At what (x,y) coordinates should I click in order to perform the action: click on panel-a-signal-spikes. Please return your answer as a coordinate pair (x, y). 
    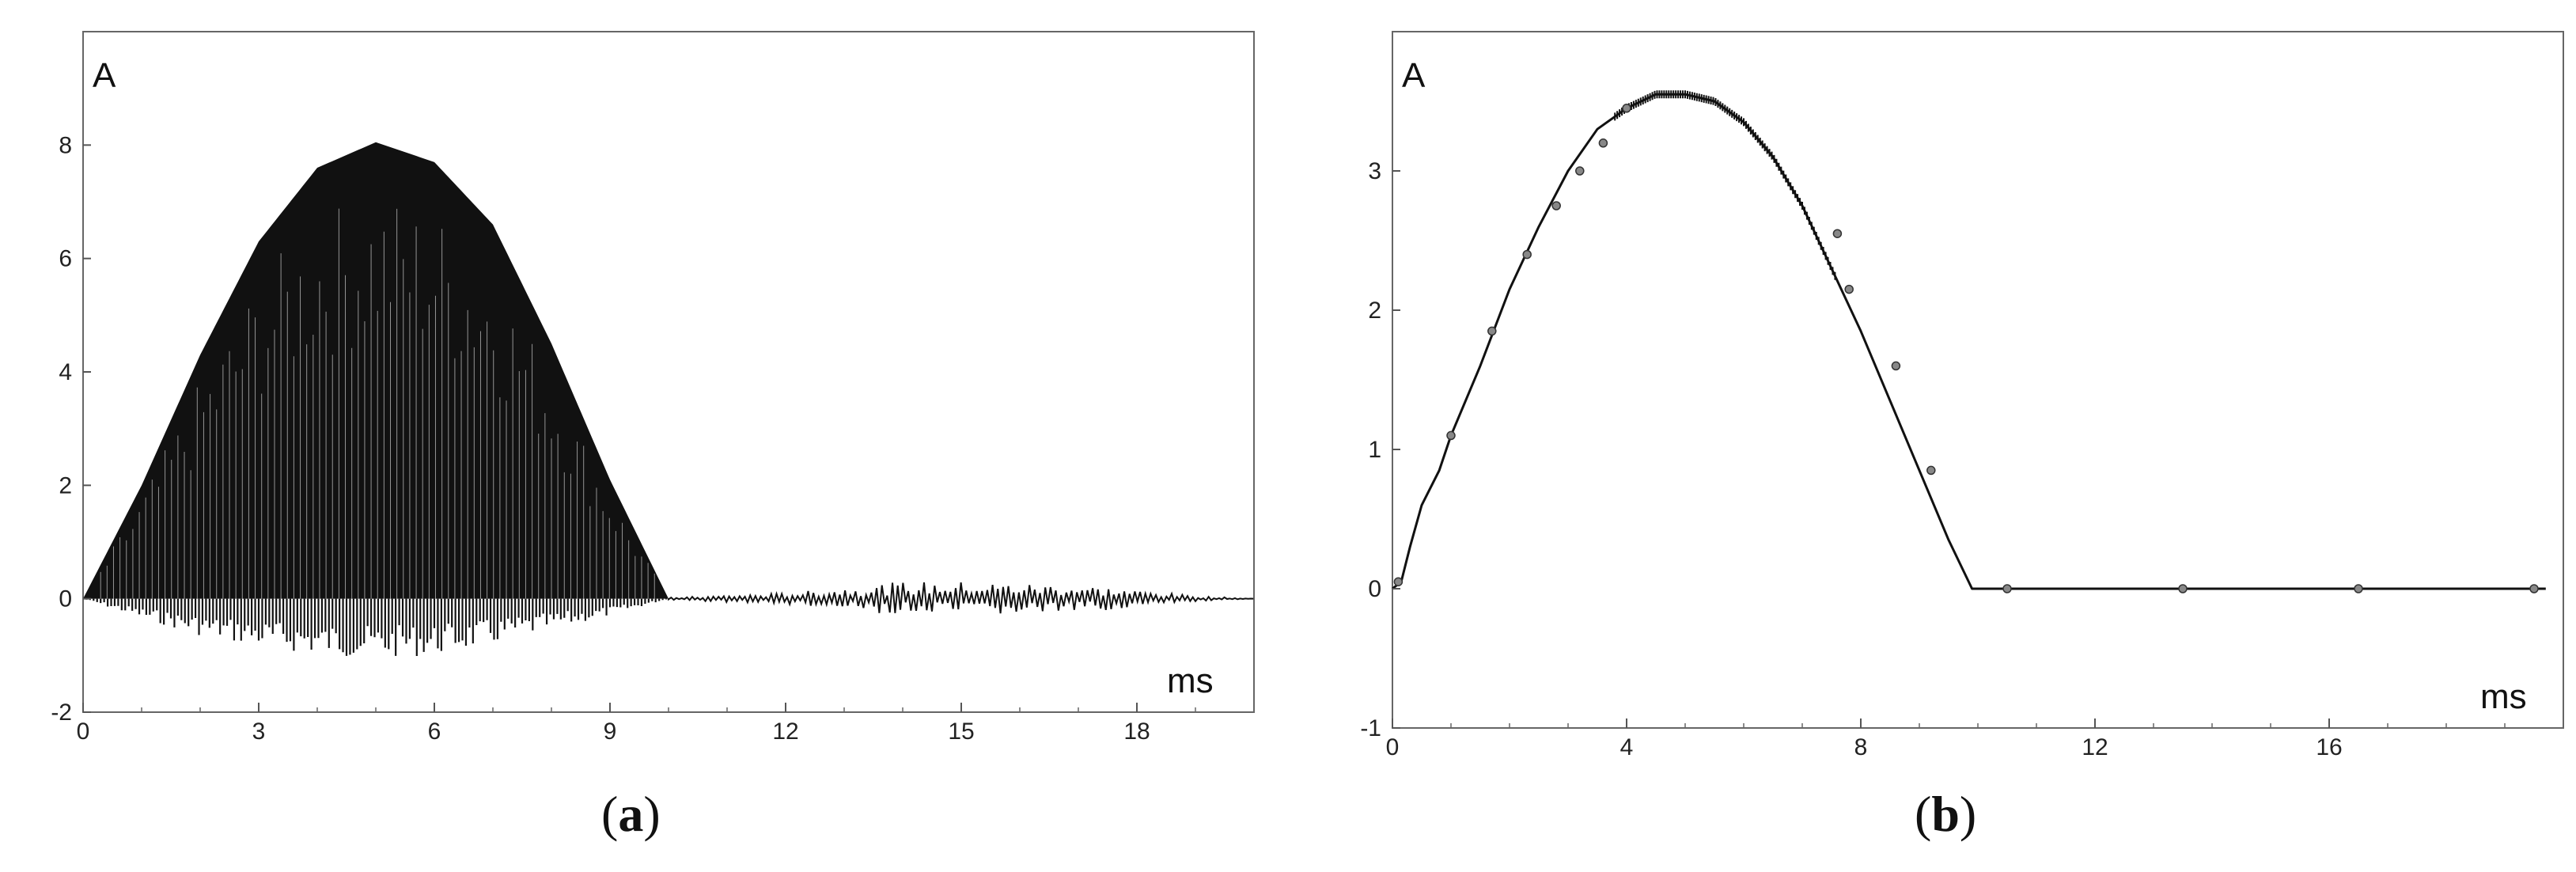
    Looking at the image, I should click on (376, 627).